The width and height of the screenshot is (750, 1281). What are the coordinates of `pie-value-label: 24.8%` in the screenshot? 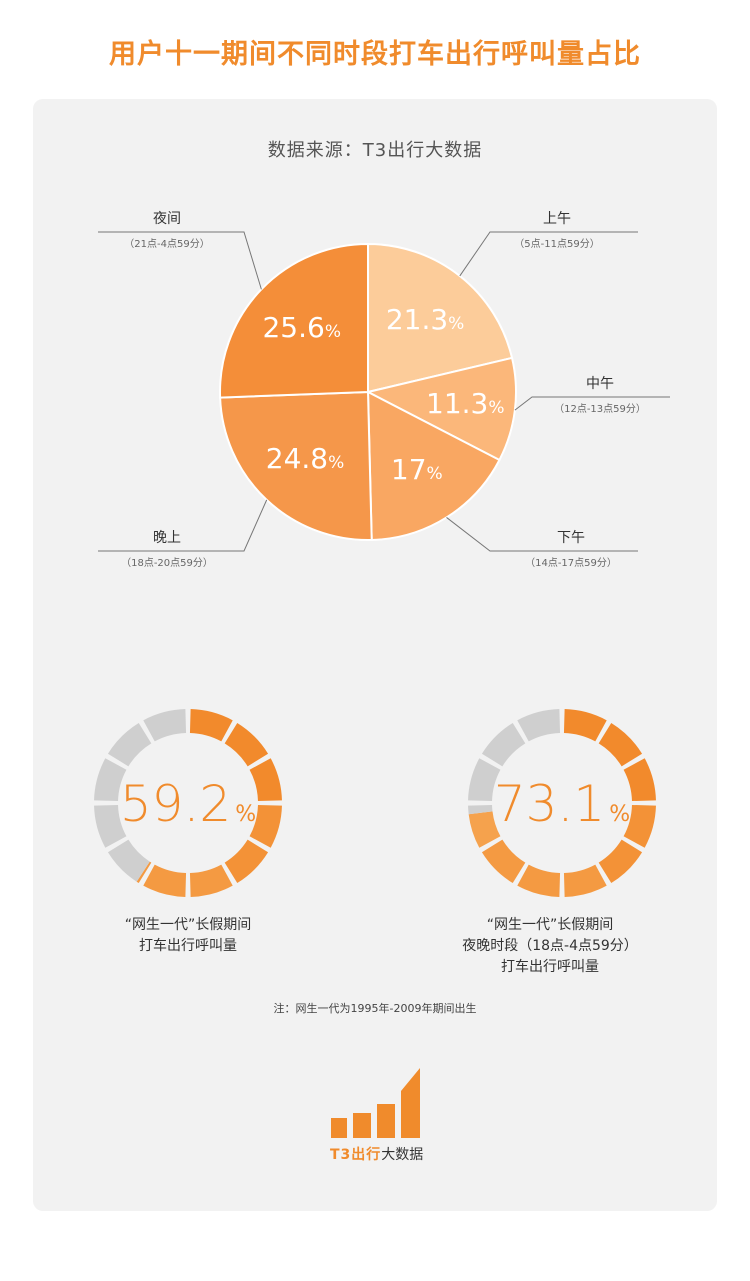 It's located at (305, 458).